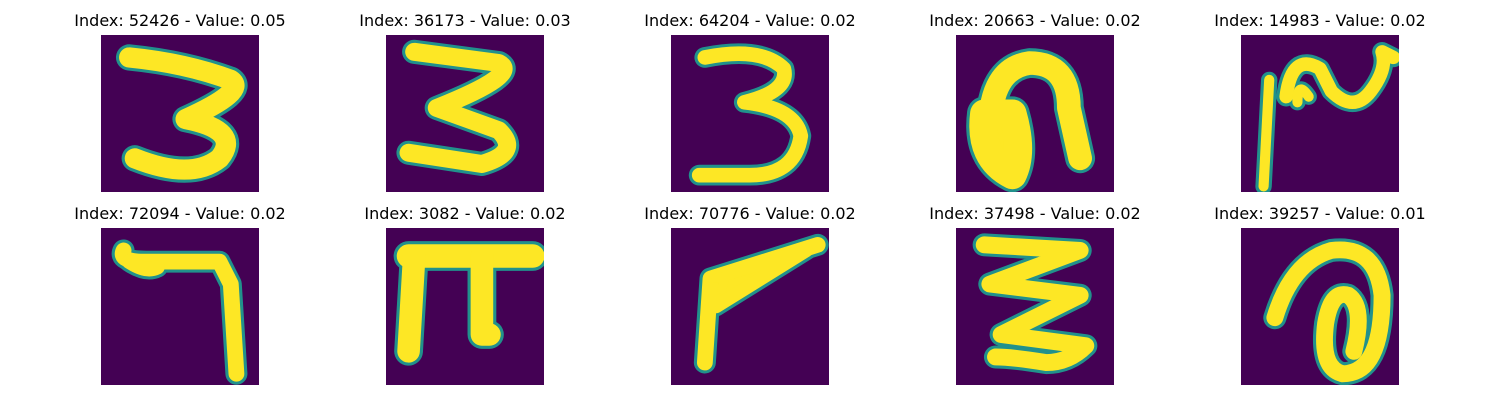 The width and height of the screenshot is (1500, 400). Describe the element at coordinates (1320, 113) in the screenshot. I see `squiggle-stroke-icon` at that location.